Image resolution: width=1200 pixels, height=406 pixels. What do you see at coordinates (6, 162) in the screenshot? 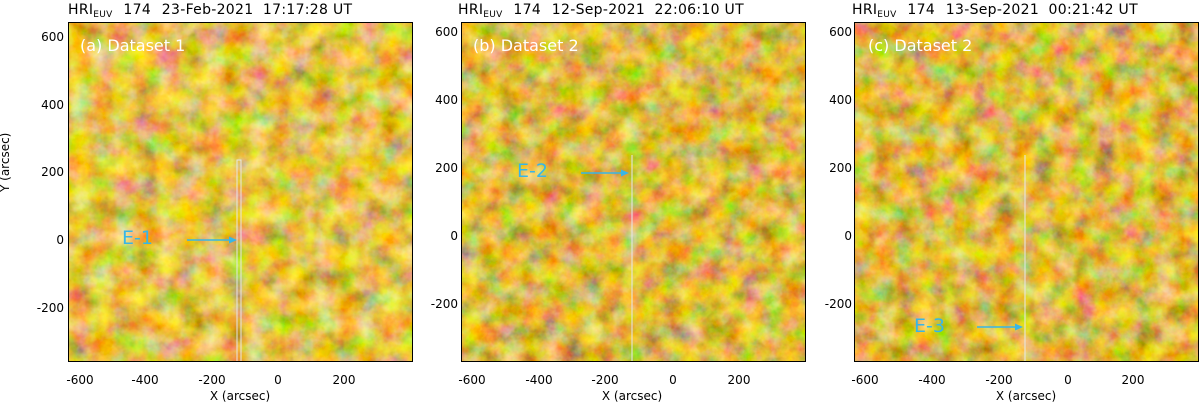
I see `y-axis-title: Y (arcsec)` at bounding box center [6, 162].